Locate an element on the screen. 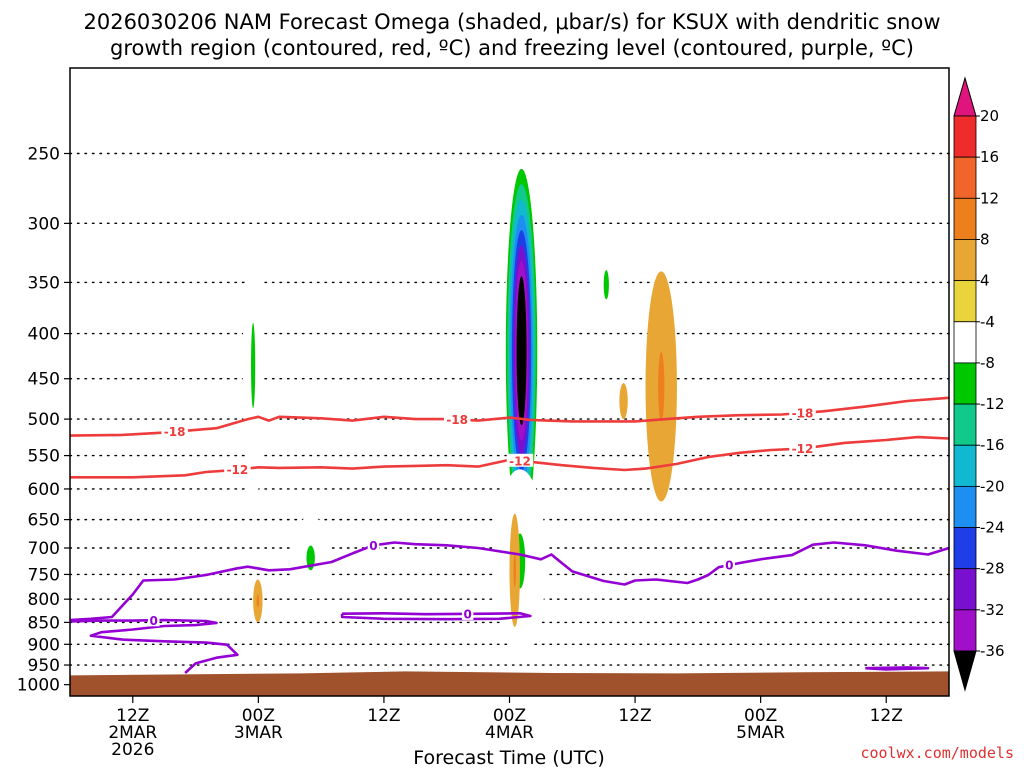  x-tick-label-1-0: 00Z is located at coordinates (258, 716).